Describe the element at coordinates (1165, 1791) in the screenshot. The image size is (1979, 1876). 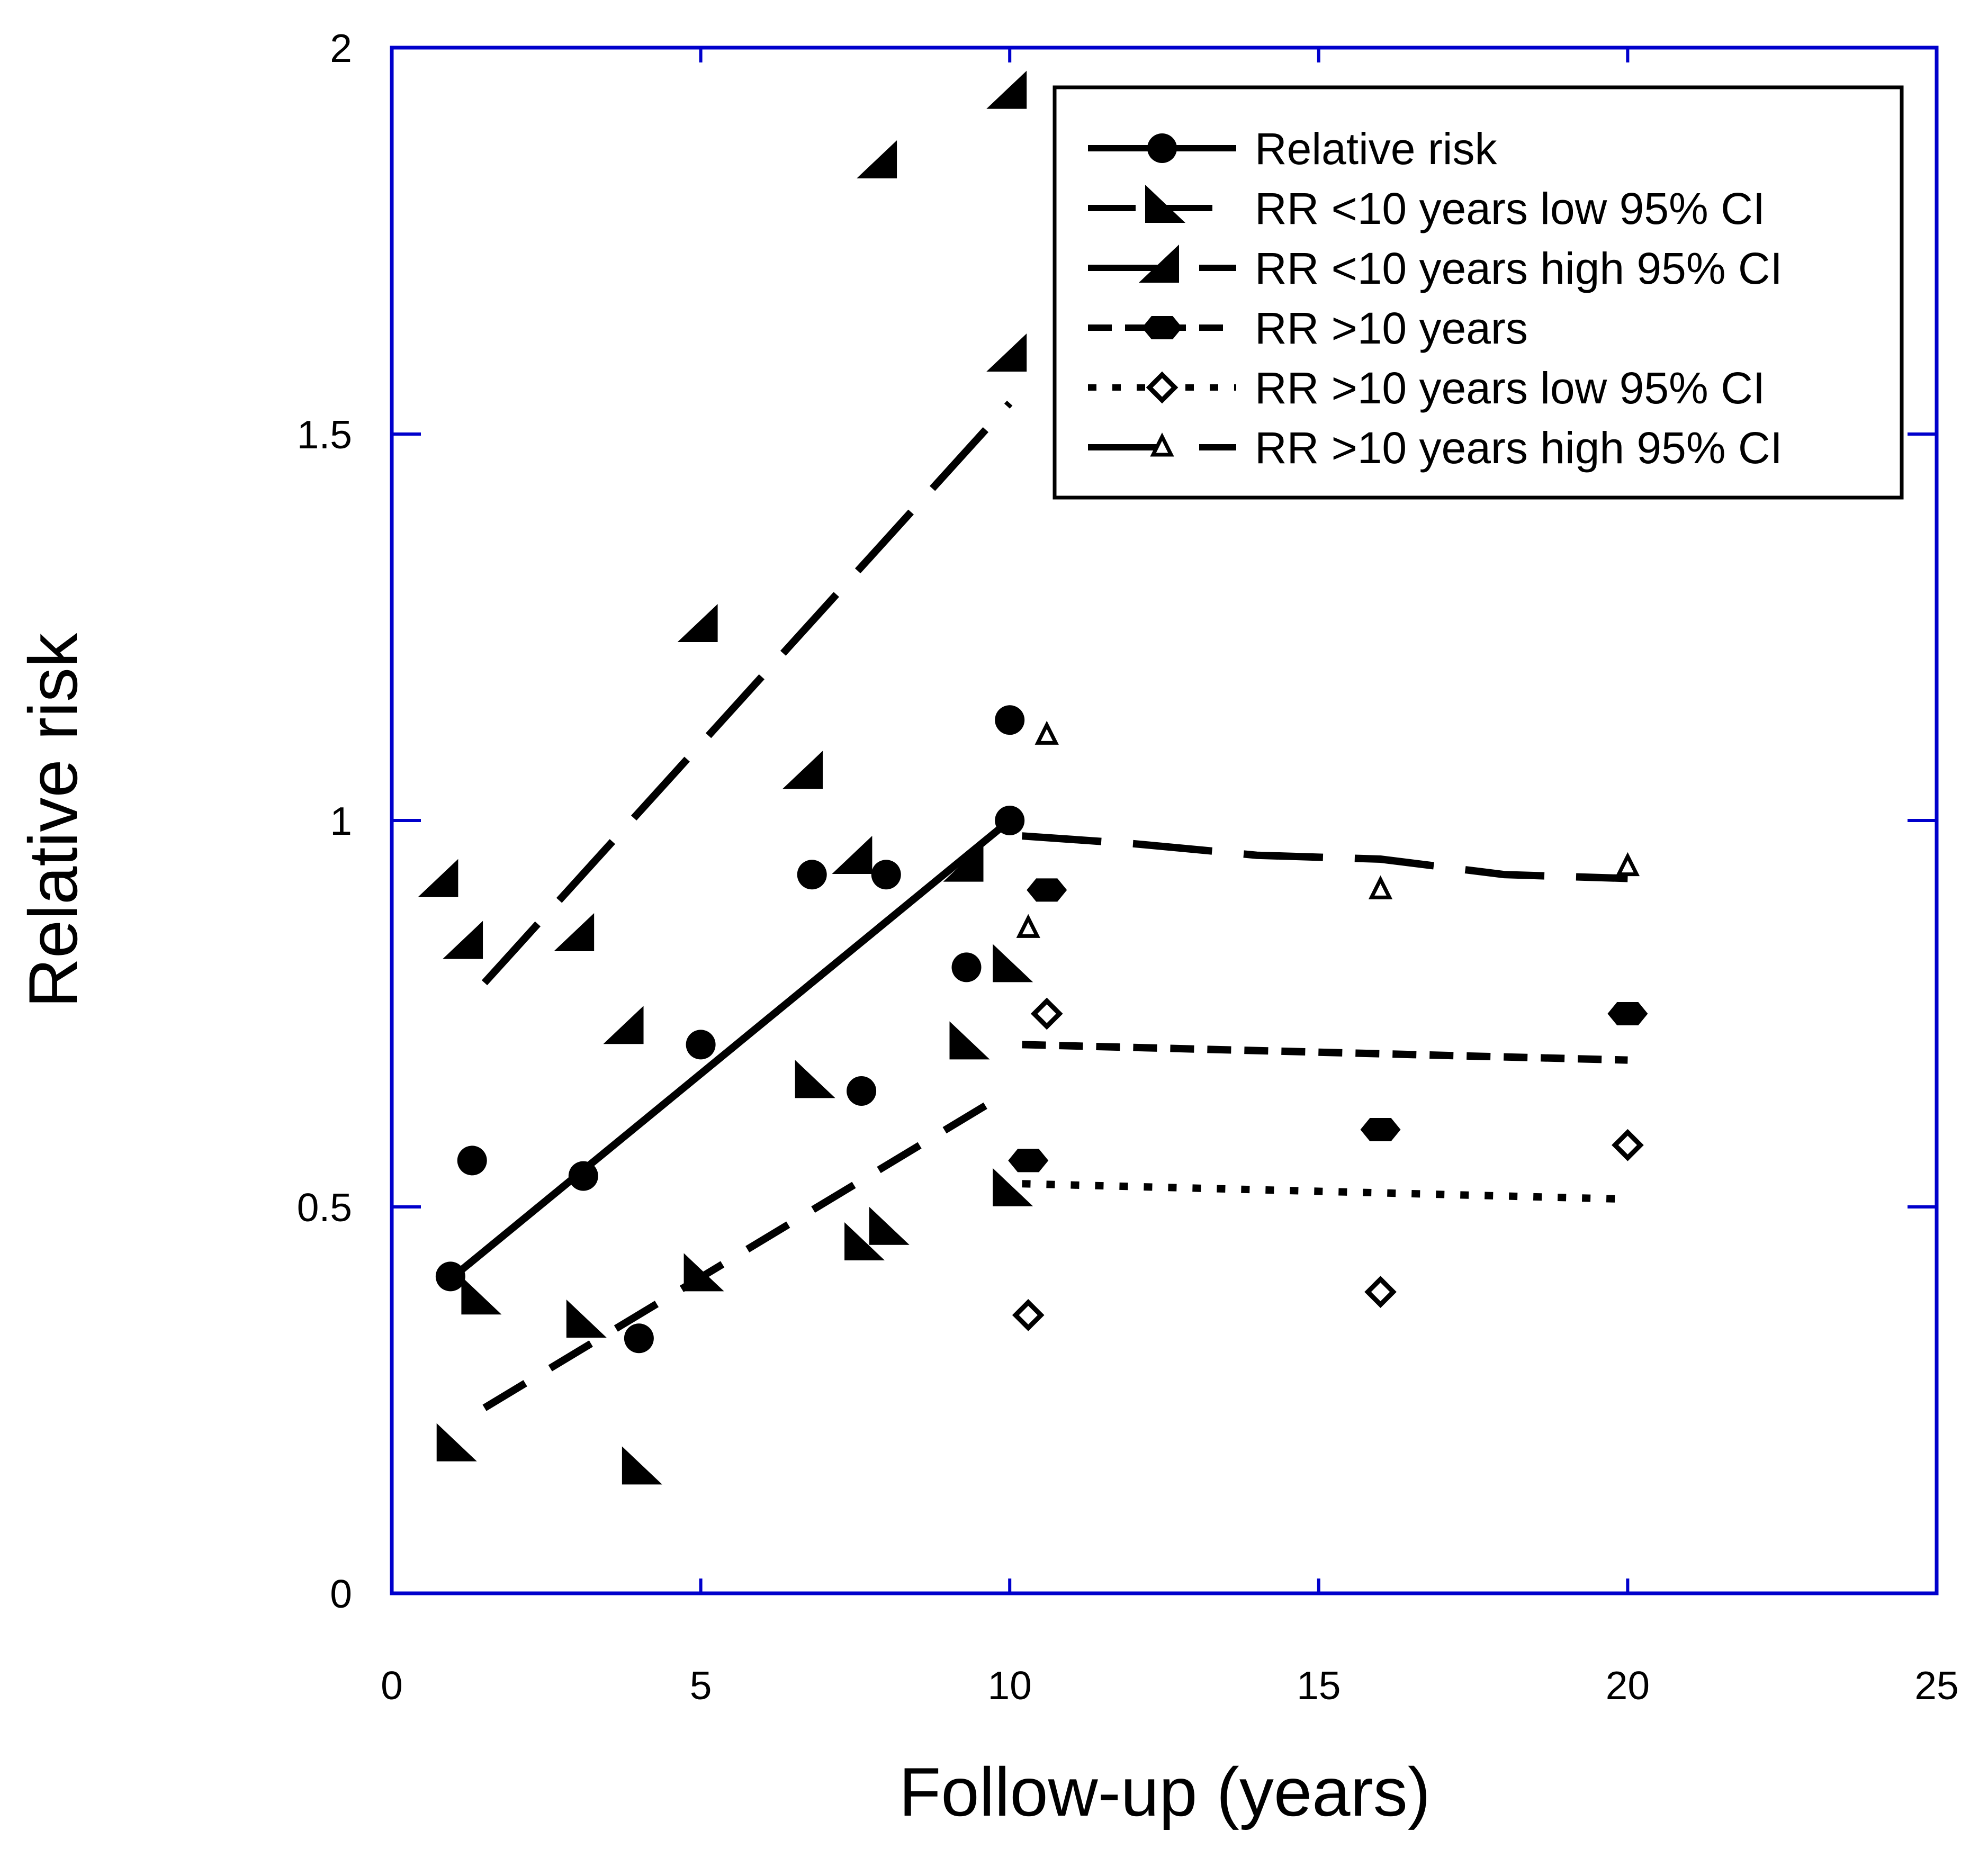
I see `x-axis-title: Follow-up (years)` at that location.